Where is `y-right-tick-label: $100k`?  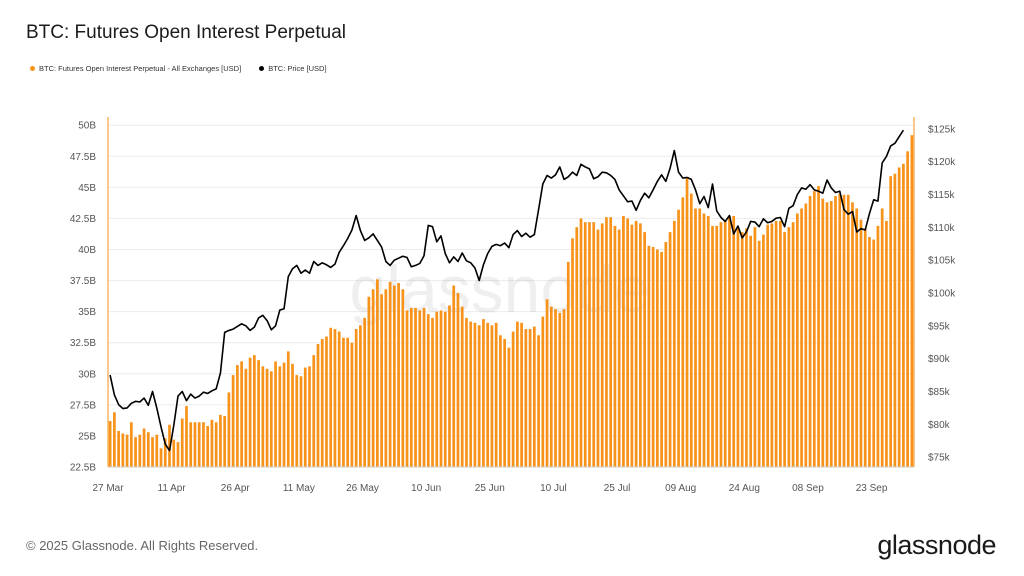 y-right-tick-label: $100k is located at coordinates (942, 294).